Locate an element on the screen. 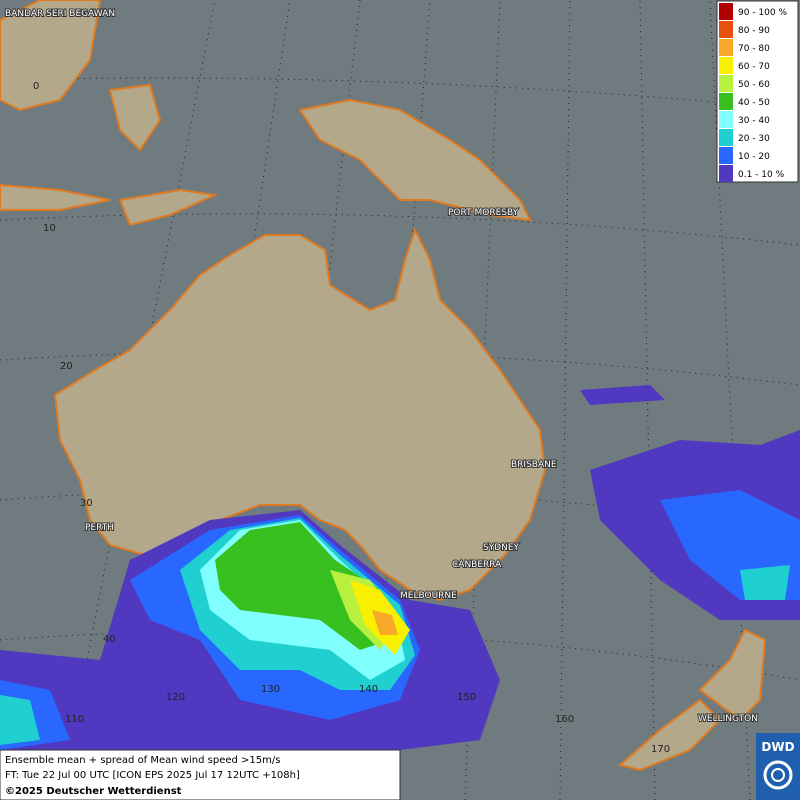 This screenshot has width=800, height=804. grid-label: 170 is located at coordinates (660, 749).